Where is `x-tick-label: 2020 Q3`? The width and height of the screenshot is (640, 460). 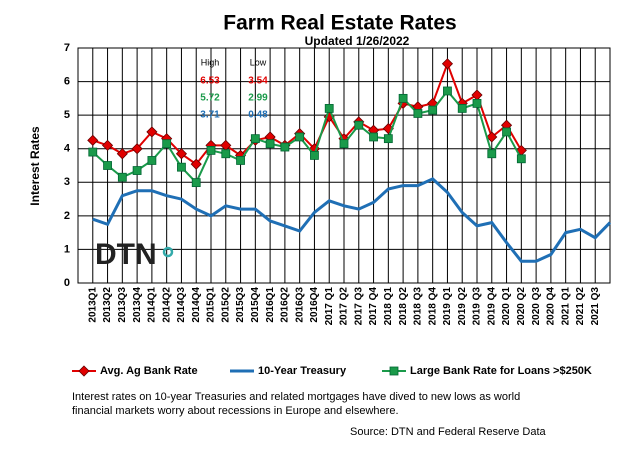 x-tick-label: 2020 Q3 is located at coordinates (536, 306).